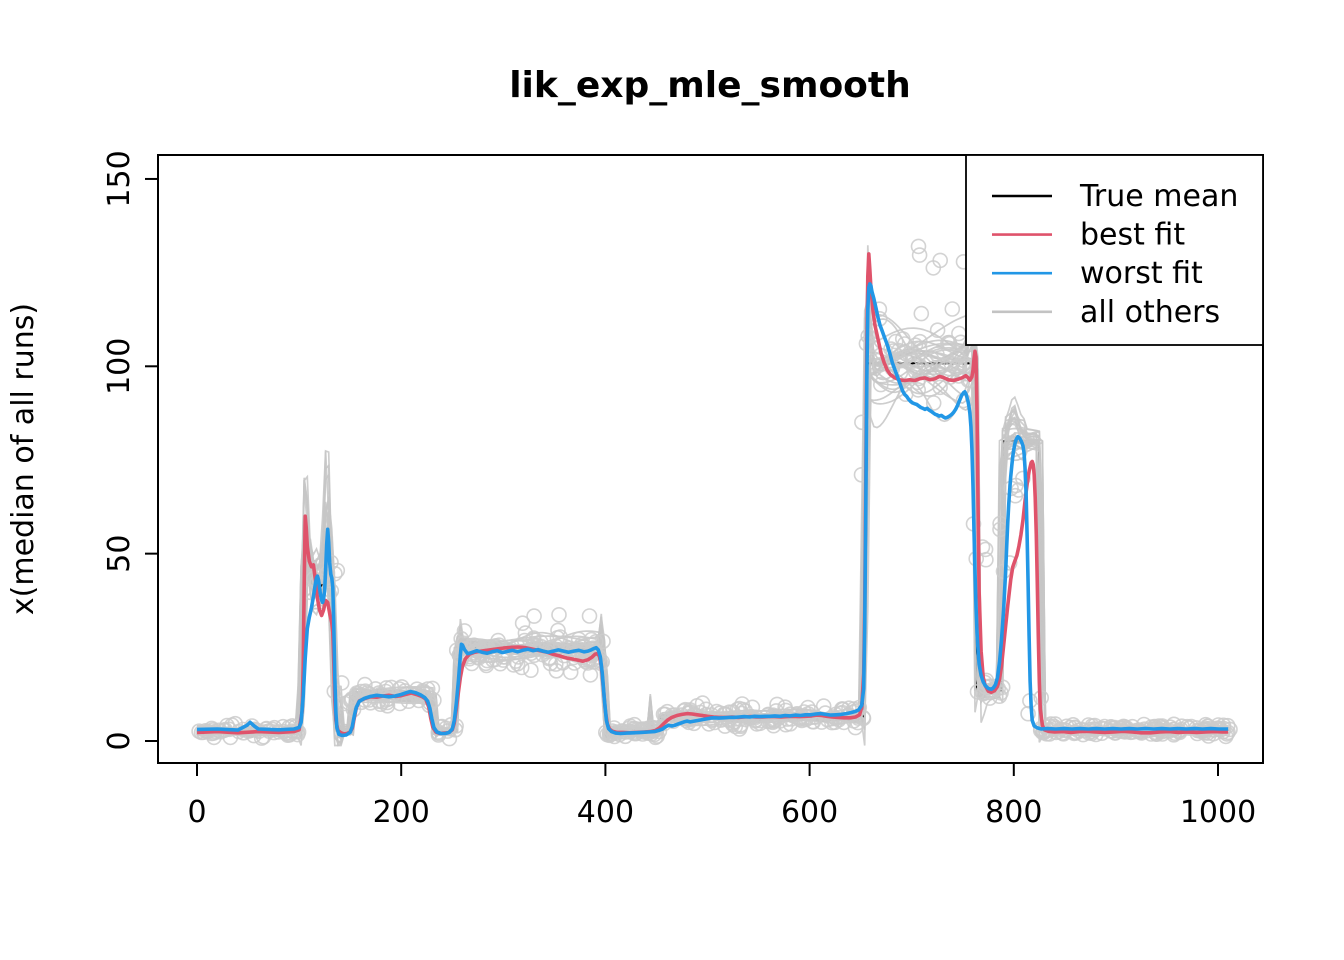  What do you see at coordinates (119, 740) in the screenshot?
I see `y-tick-label: 0` at bounding box center [119, 740].